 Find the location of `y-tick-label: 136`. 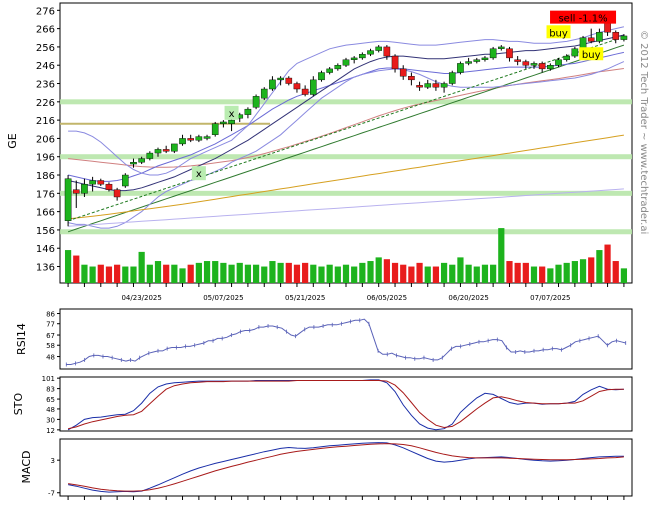

y-tick-label: 136 is located at coordinates (45, 268).